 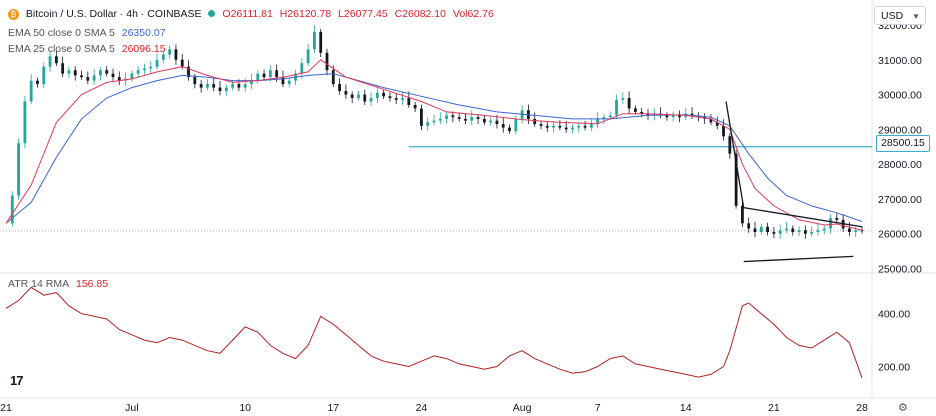 What do you see at coordinates (900, 165) in the screenshot?
I see `price-tick-label: 28000.00` at bounding box center [900, 165].